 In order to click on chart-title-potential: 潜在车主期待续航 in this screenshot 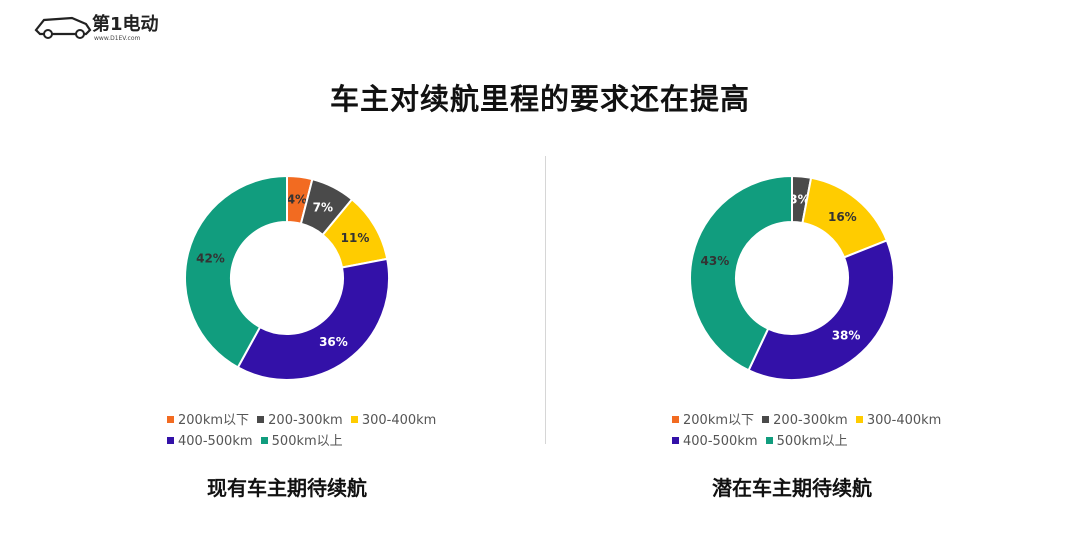, I will do `click(792, 488)`.